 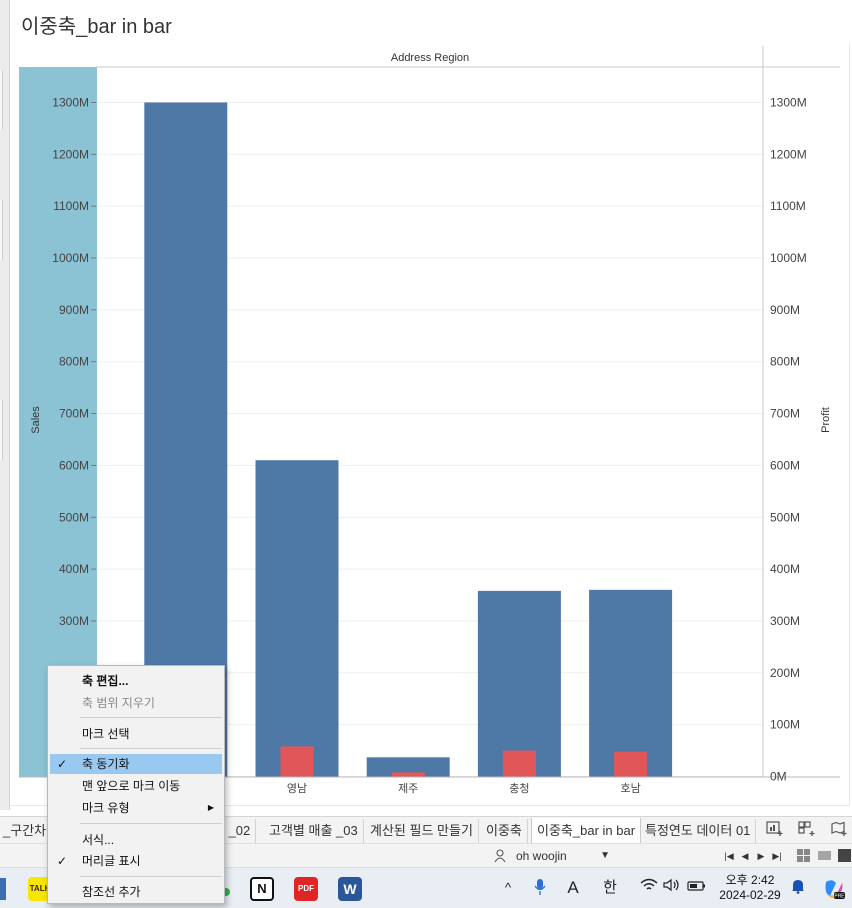 What do you see at coordinates (788, 102) in the screenshot?
I see `right-axis-tick-label: 1300M` at bounding box center [788, 102].